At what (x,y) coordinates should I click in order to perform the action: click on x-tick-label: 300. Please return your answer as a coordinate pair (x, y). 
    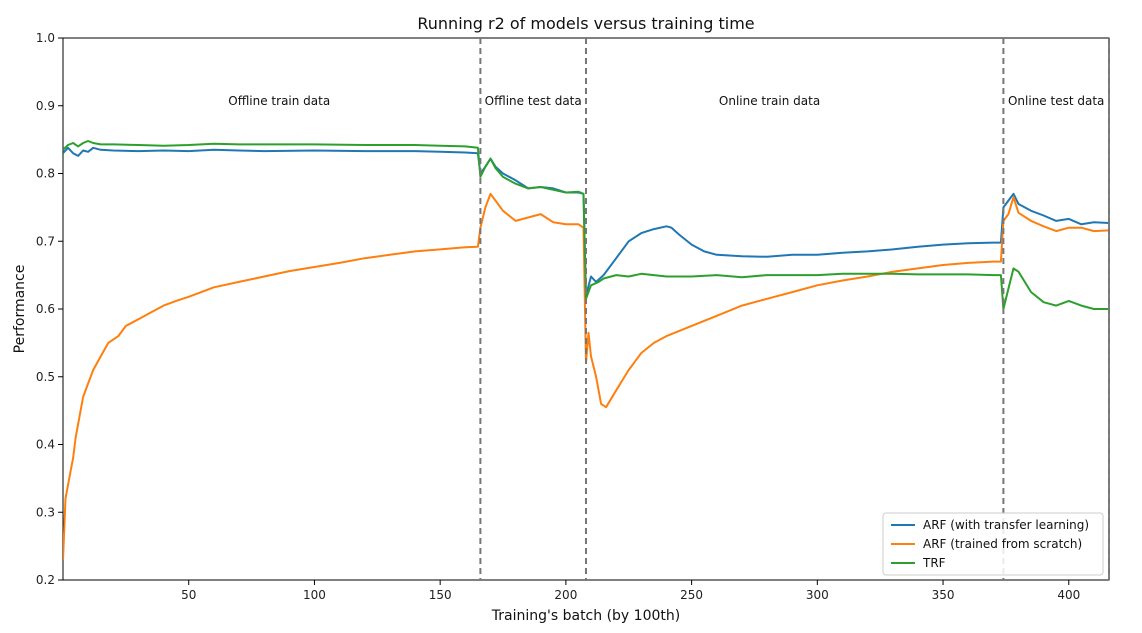
    Looking at the image, I should click on (817, 595).